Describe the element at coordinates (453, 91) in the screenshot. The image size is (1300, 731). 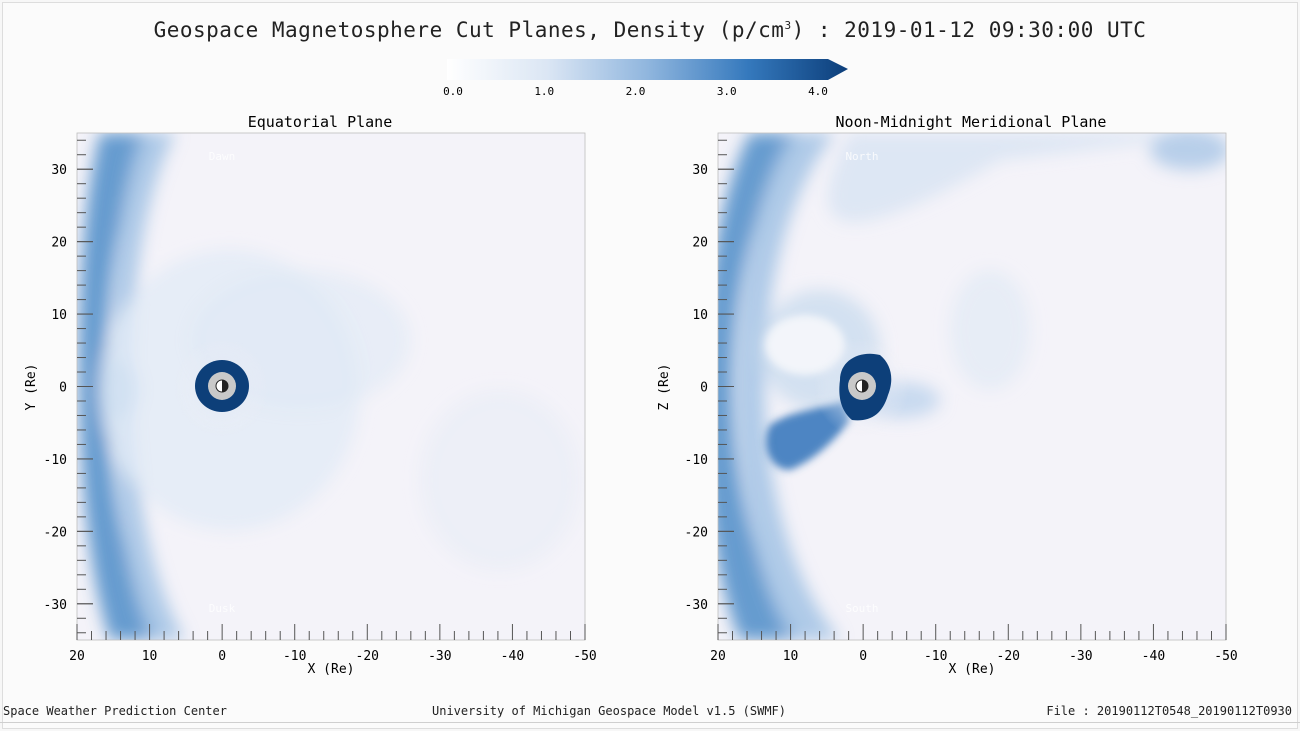
I see `colorbar-tick-label: 0.0` at that location.